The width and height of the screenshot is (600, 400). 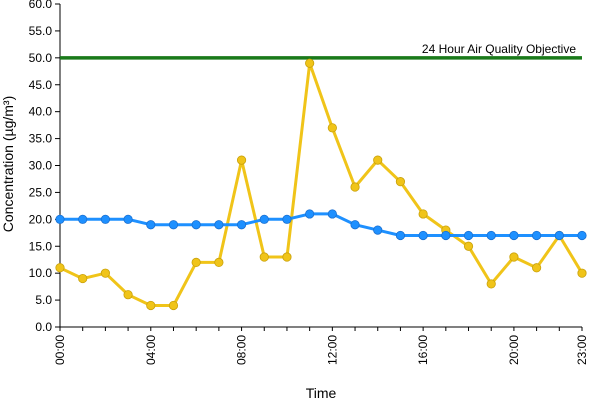 What do you see at coordinates (582, 350) in the screenshot?
I see `x-tick-label: 23:00` at bounding box center [582, 350].